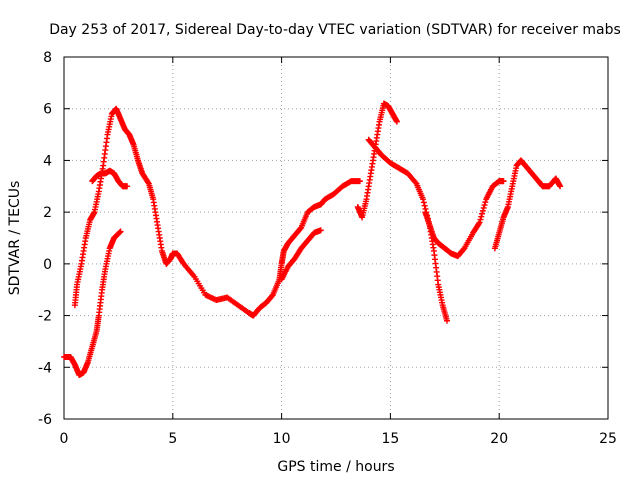 Image resolution: width=640 pixels, height=480 pixels. Describe the element at coordinates (464, 219) in the screenshot. I see `series-arc-16-20h` at that location.